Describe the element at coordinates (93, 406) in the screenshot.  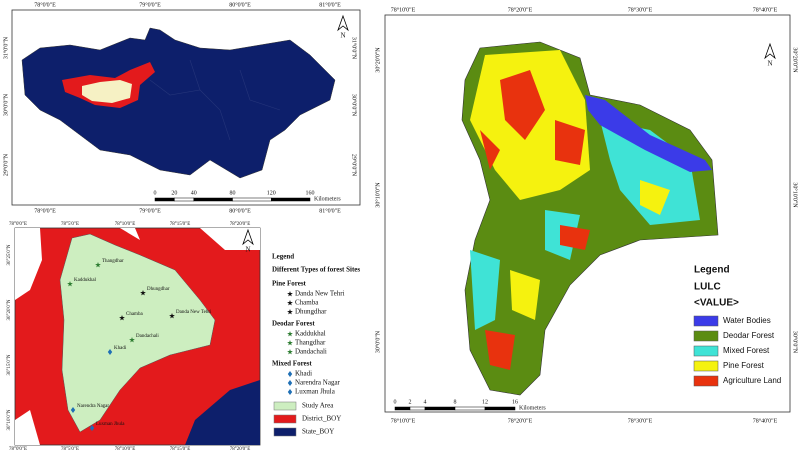
I see `label: Narendra Nagar` at that location.